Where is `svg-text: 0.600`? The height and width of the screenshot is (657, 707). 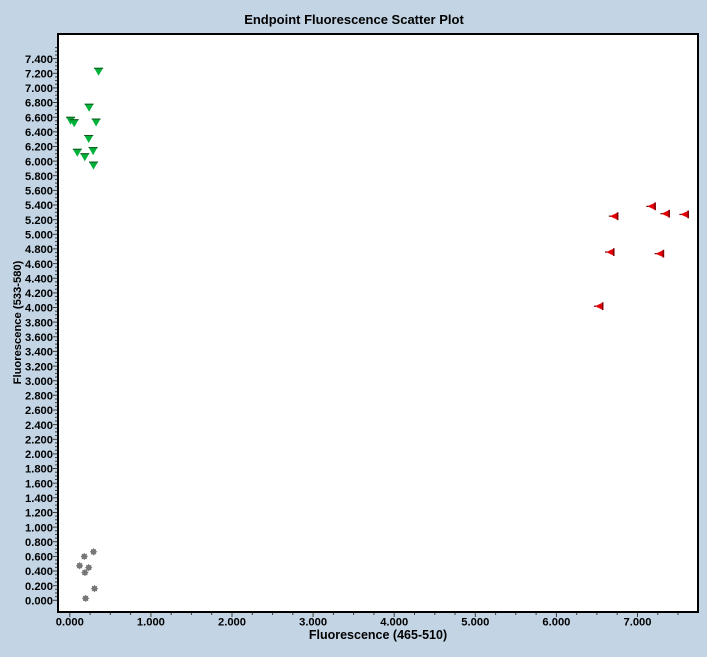
svg-text: 0.600 is located at coordinates (39, 558).